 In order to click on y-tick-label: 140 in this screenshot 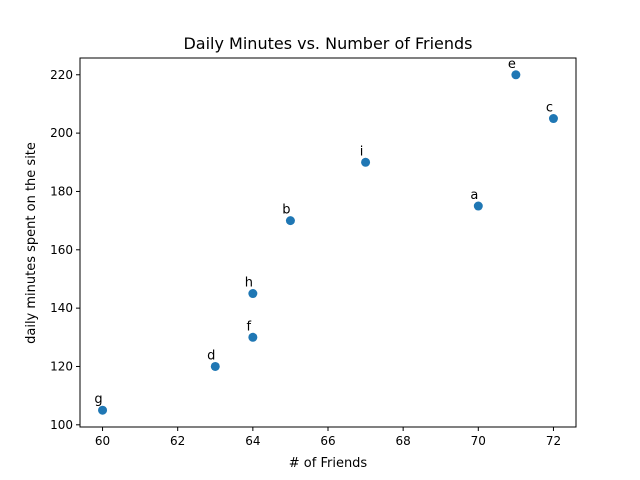, I will do `click(61, 308)`.